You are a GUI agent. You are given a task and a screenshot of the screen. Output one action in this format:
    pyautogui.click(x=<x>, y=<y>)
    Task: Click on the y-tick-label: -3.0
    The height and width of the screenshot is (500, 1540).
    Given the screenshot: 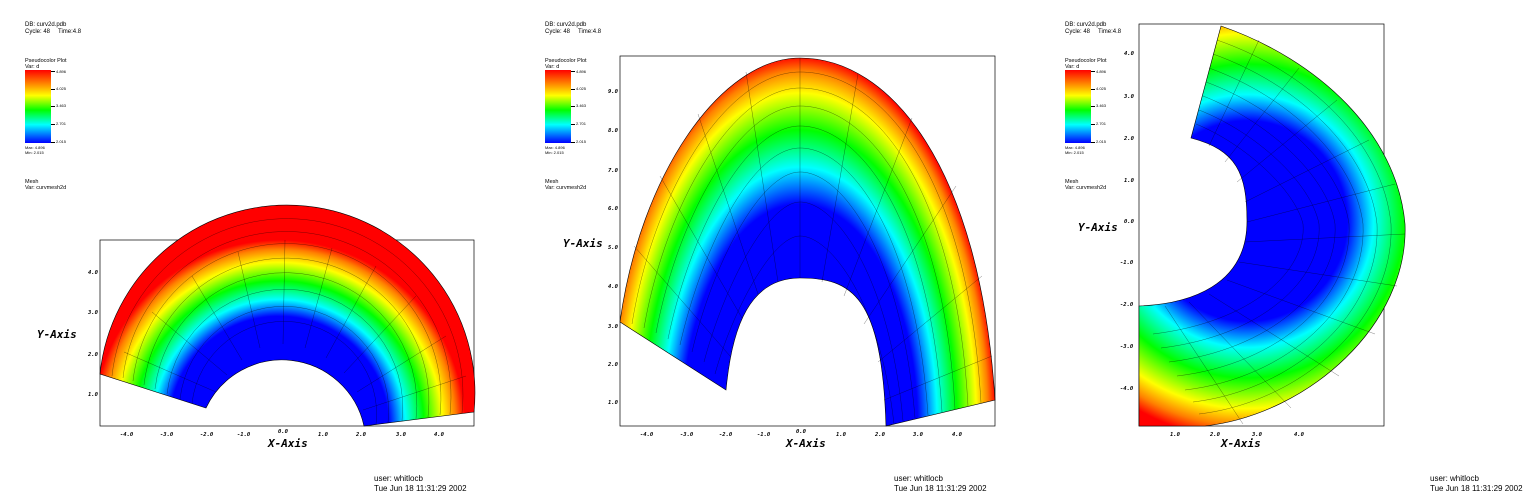 What is the action you would take?
    pyautogui.click(x=1127, y=347)
    